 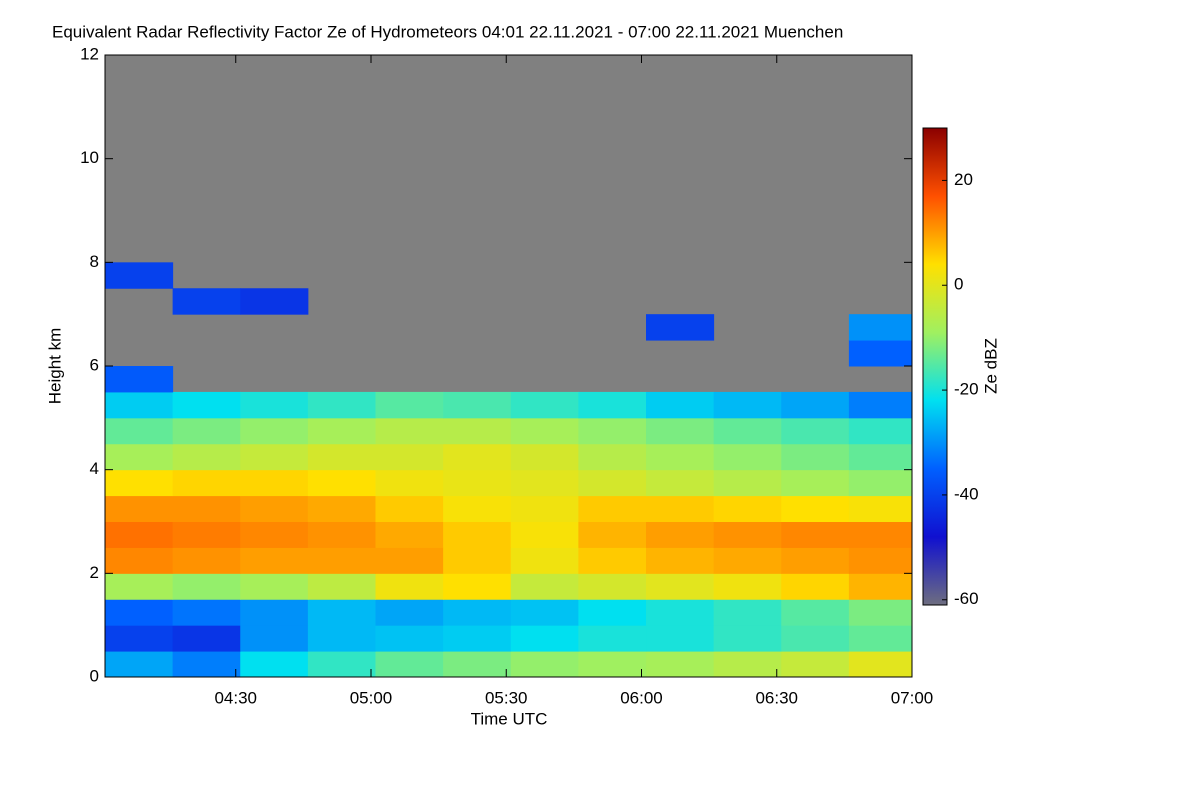 I want to click on y-tick-label: 0, so click(x=94, y=675).